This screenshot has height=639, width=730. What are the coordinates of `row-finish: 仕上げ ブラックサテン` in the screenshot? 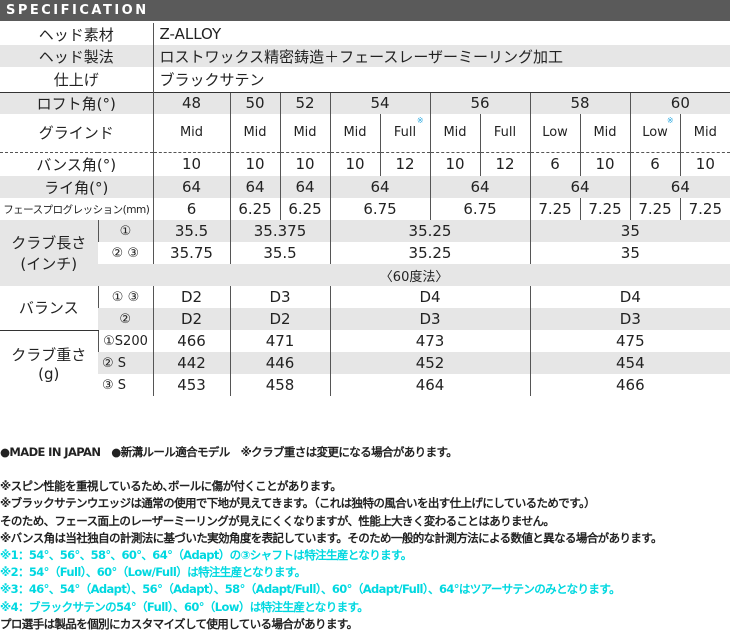 It's located at (365, 79).